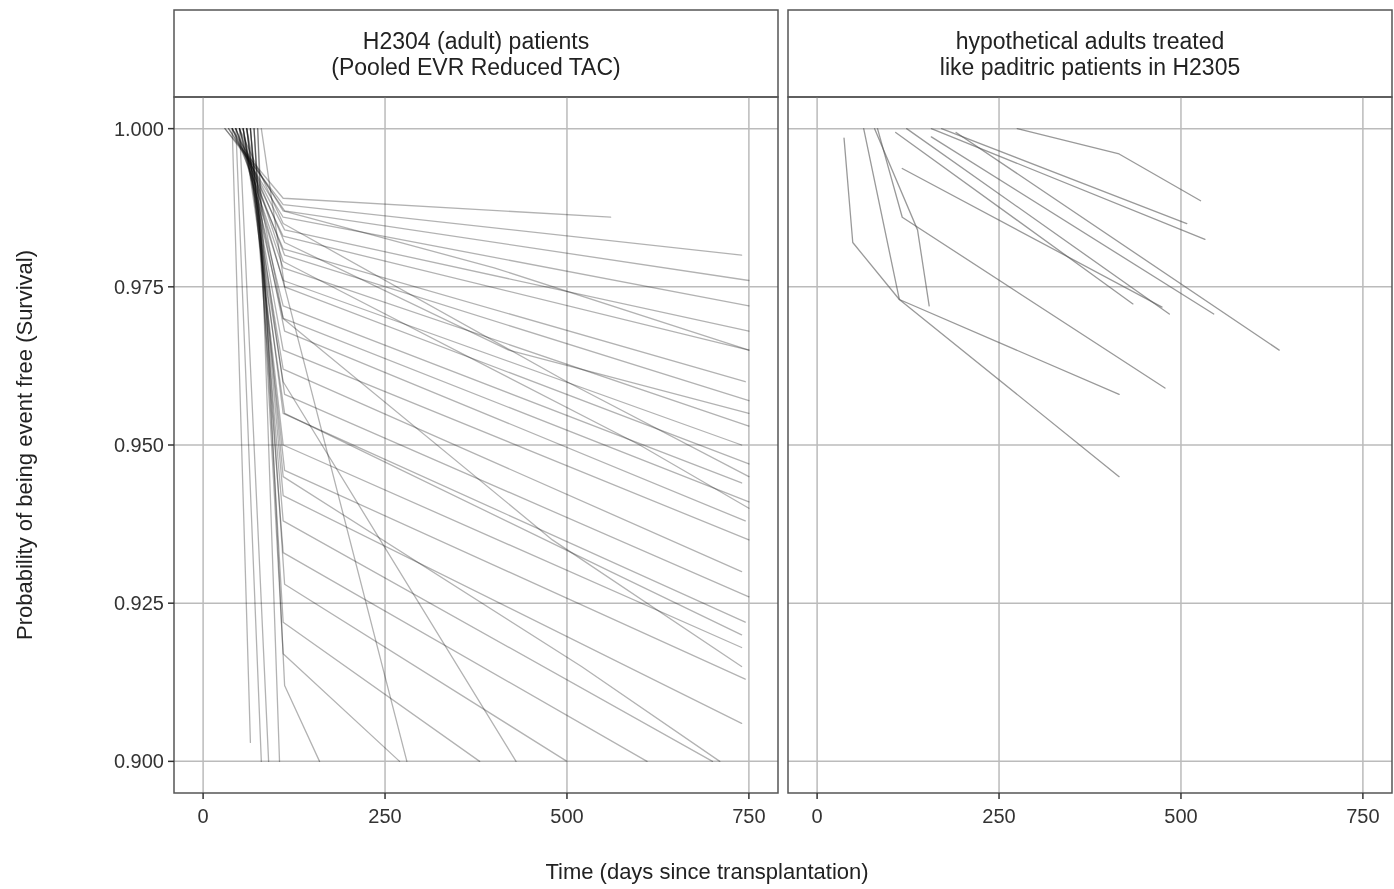 Image resolution: width=1394 pixels, height=889 pixels. I want to click on y-tick-label: 0.975, so click(138, 286).